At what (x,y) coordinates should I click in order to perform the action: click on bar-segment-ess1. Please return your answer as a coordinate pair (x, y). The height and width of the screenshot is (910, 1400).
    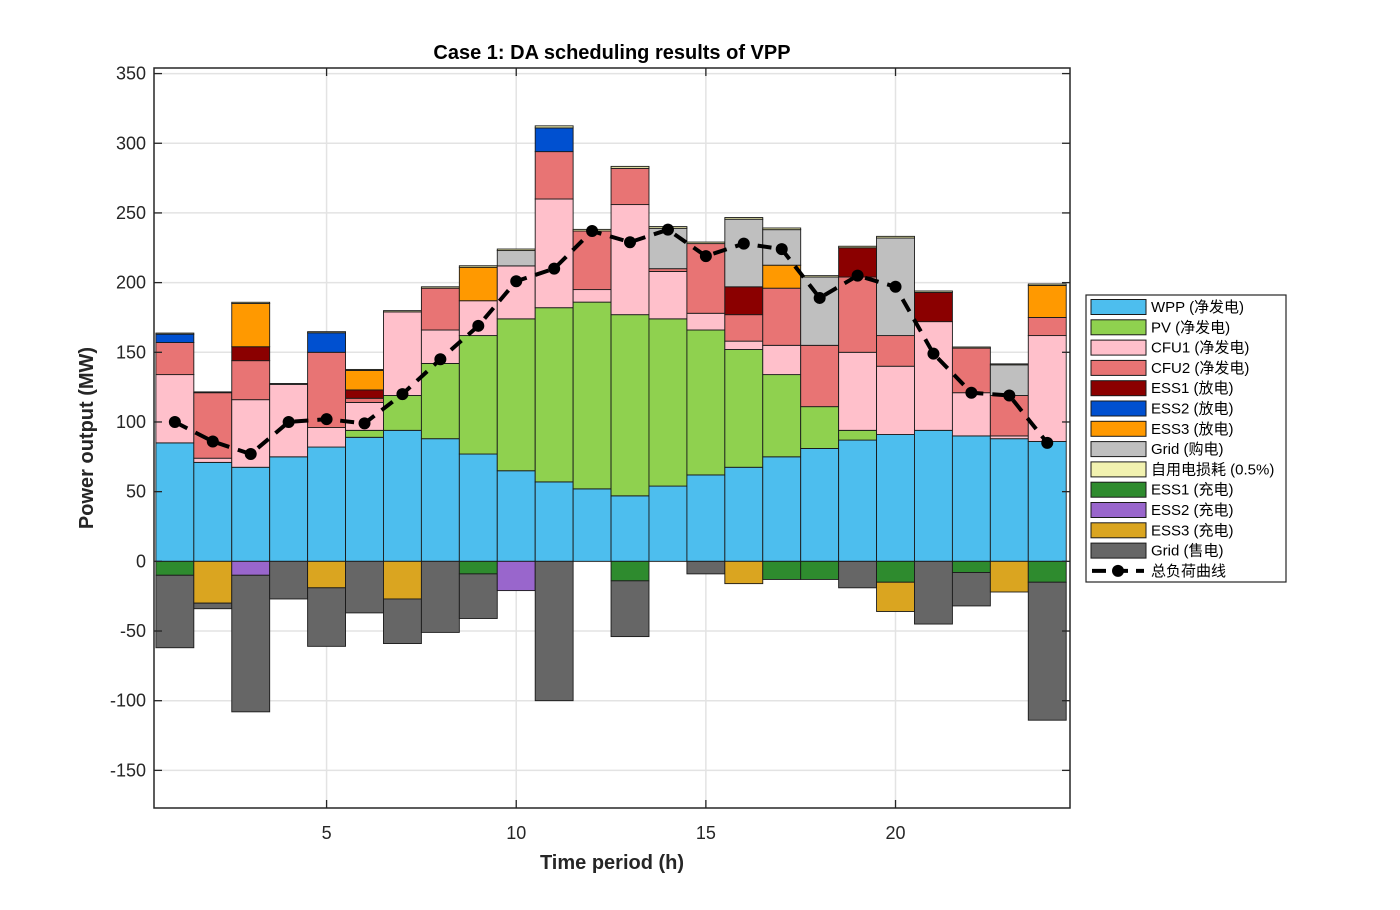
    Looking at the image, I should click on (251, 354).